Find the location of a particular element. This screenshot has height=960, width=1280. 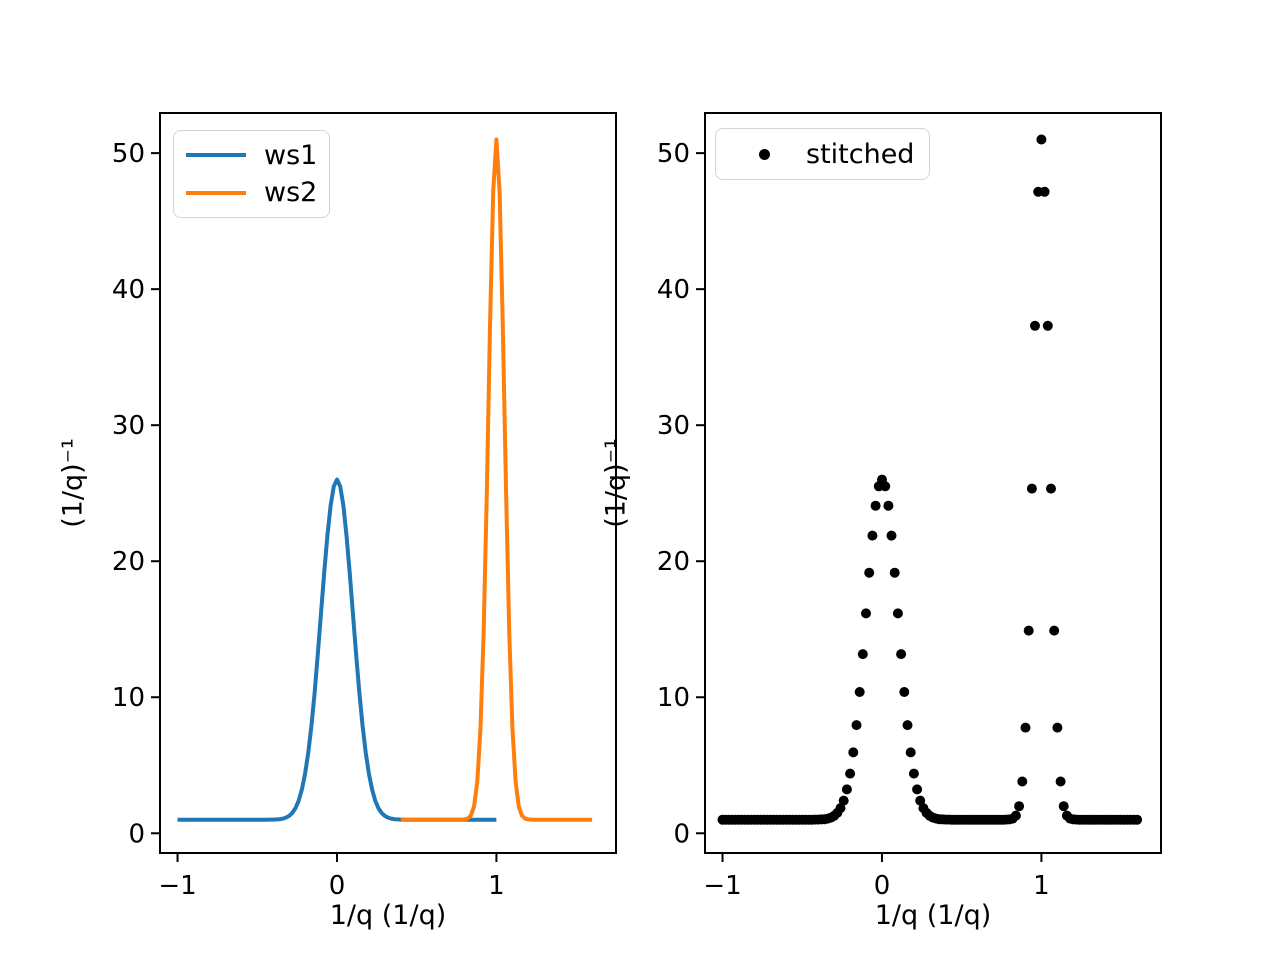

legend-label-ws2: ws2 is located at coordinates (291, 193).